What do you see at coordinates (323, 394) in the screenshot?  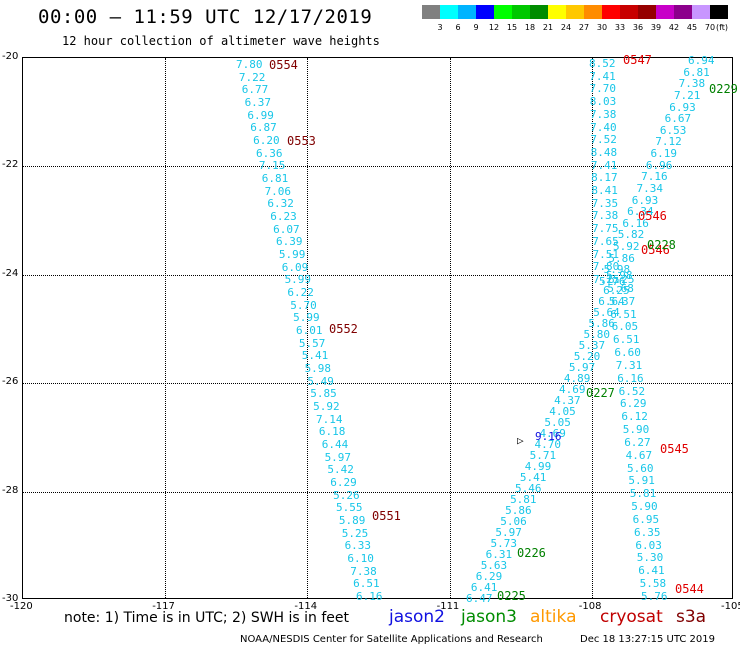 I see `swh-value: 5.85` at bounding box center [323, 394].